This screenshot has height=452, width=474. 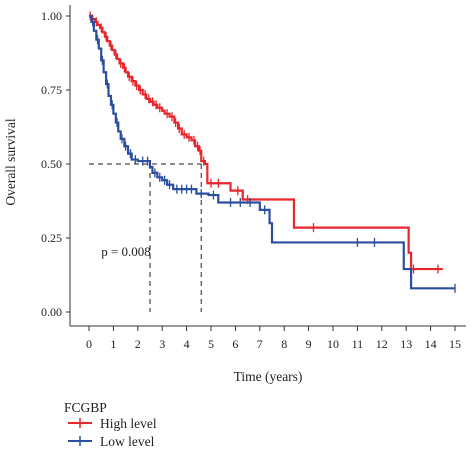 What do you see at coordinates (113, 344) in the screenshot?
I see `x-tick-label: 1` at bounding box center [113, 344].